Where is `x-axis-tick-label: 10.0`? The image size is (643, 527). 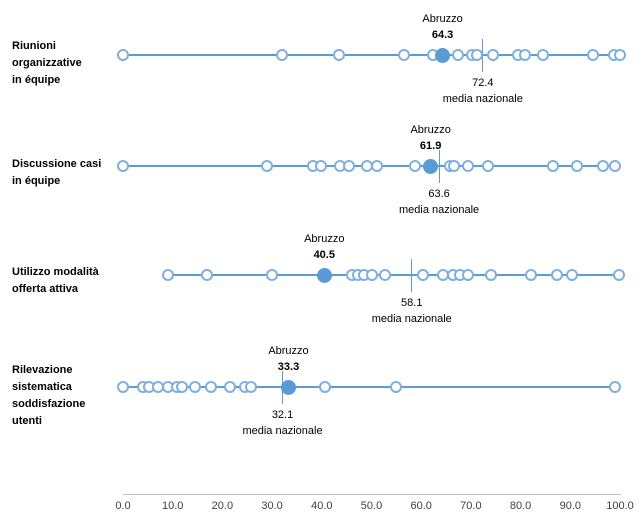
x-axis-tick-label: 10.0 is located at coordinates (172, 506).